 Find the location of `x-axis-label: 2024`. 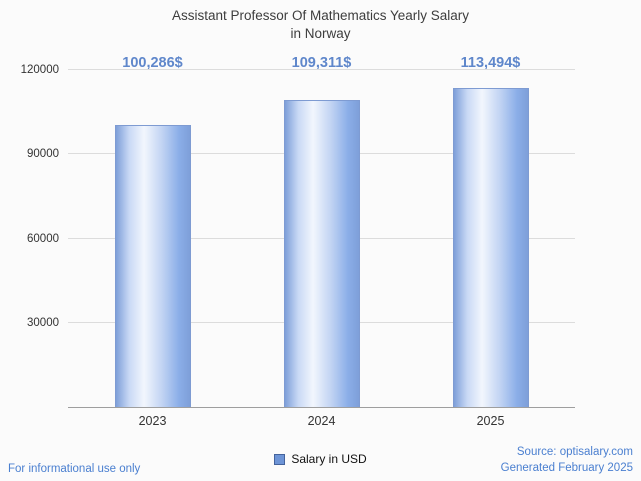

x-axis-label: 2024 is located at coordinates (321, 421).